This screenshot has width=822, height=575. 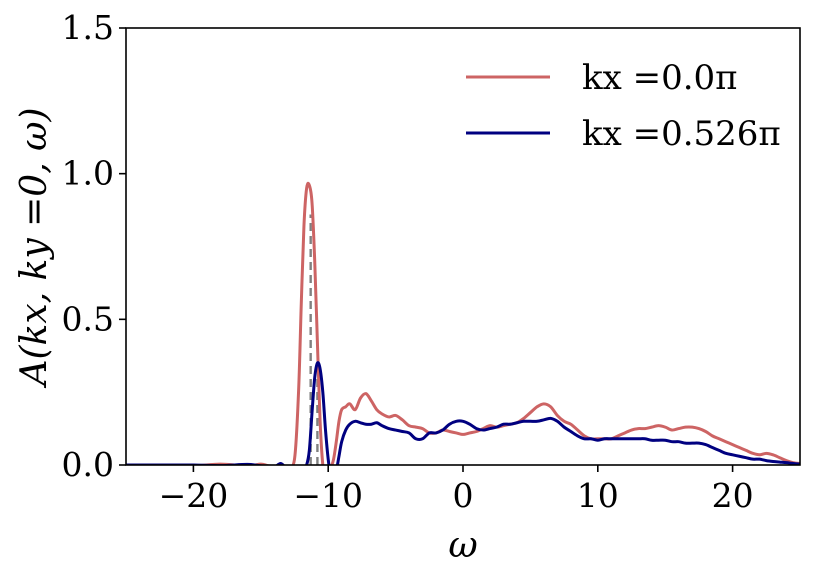 What do you see at coordinates (623, 106) in the screenshot?
I see `legend: kx =0.0π kx =0.526π` at bounding box center [623, 106].